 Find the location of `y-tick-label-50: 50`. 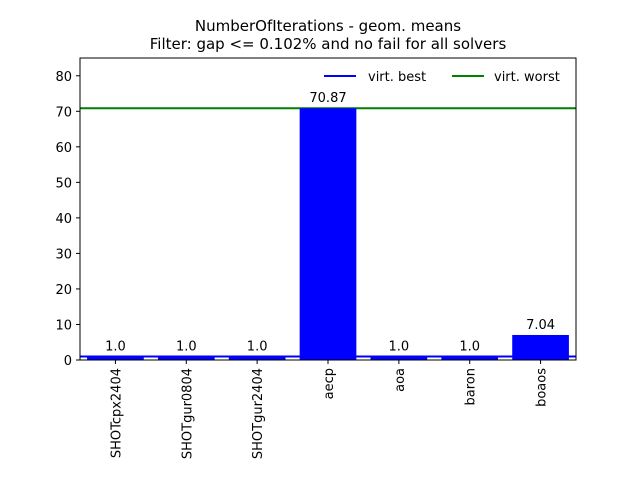

y-tick-label-50: 50 is located at coordinates (63, 183).